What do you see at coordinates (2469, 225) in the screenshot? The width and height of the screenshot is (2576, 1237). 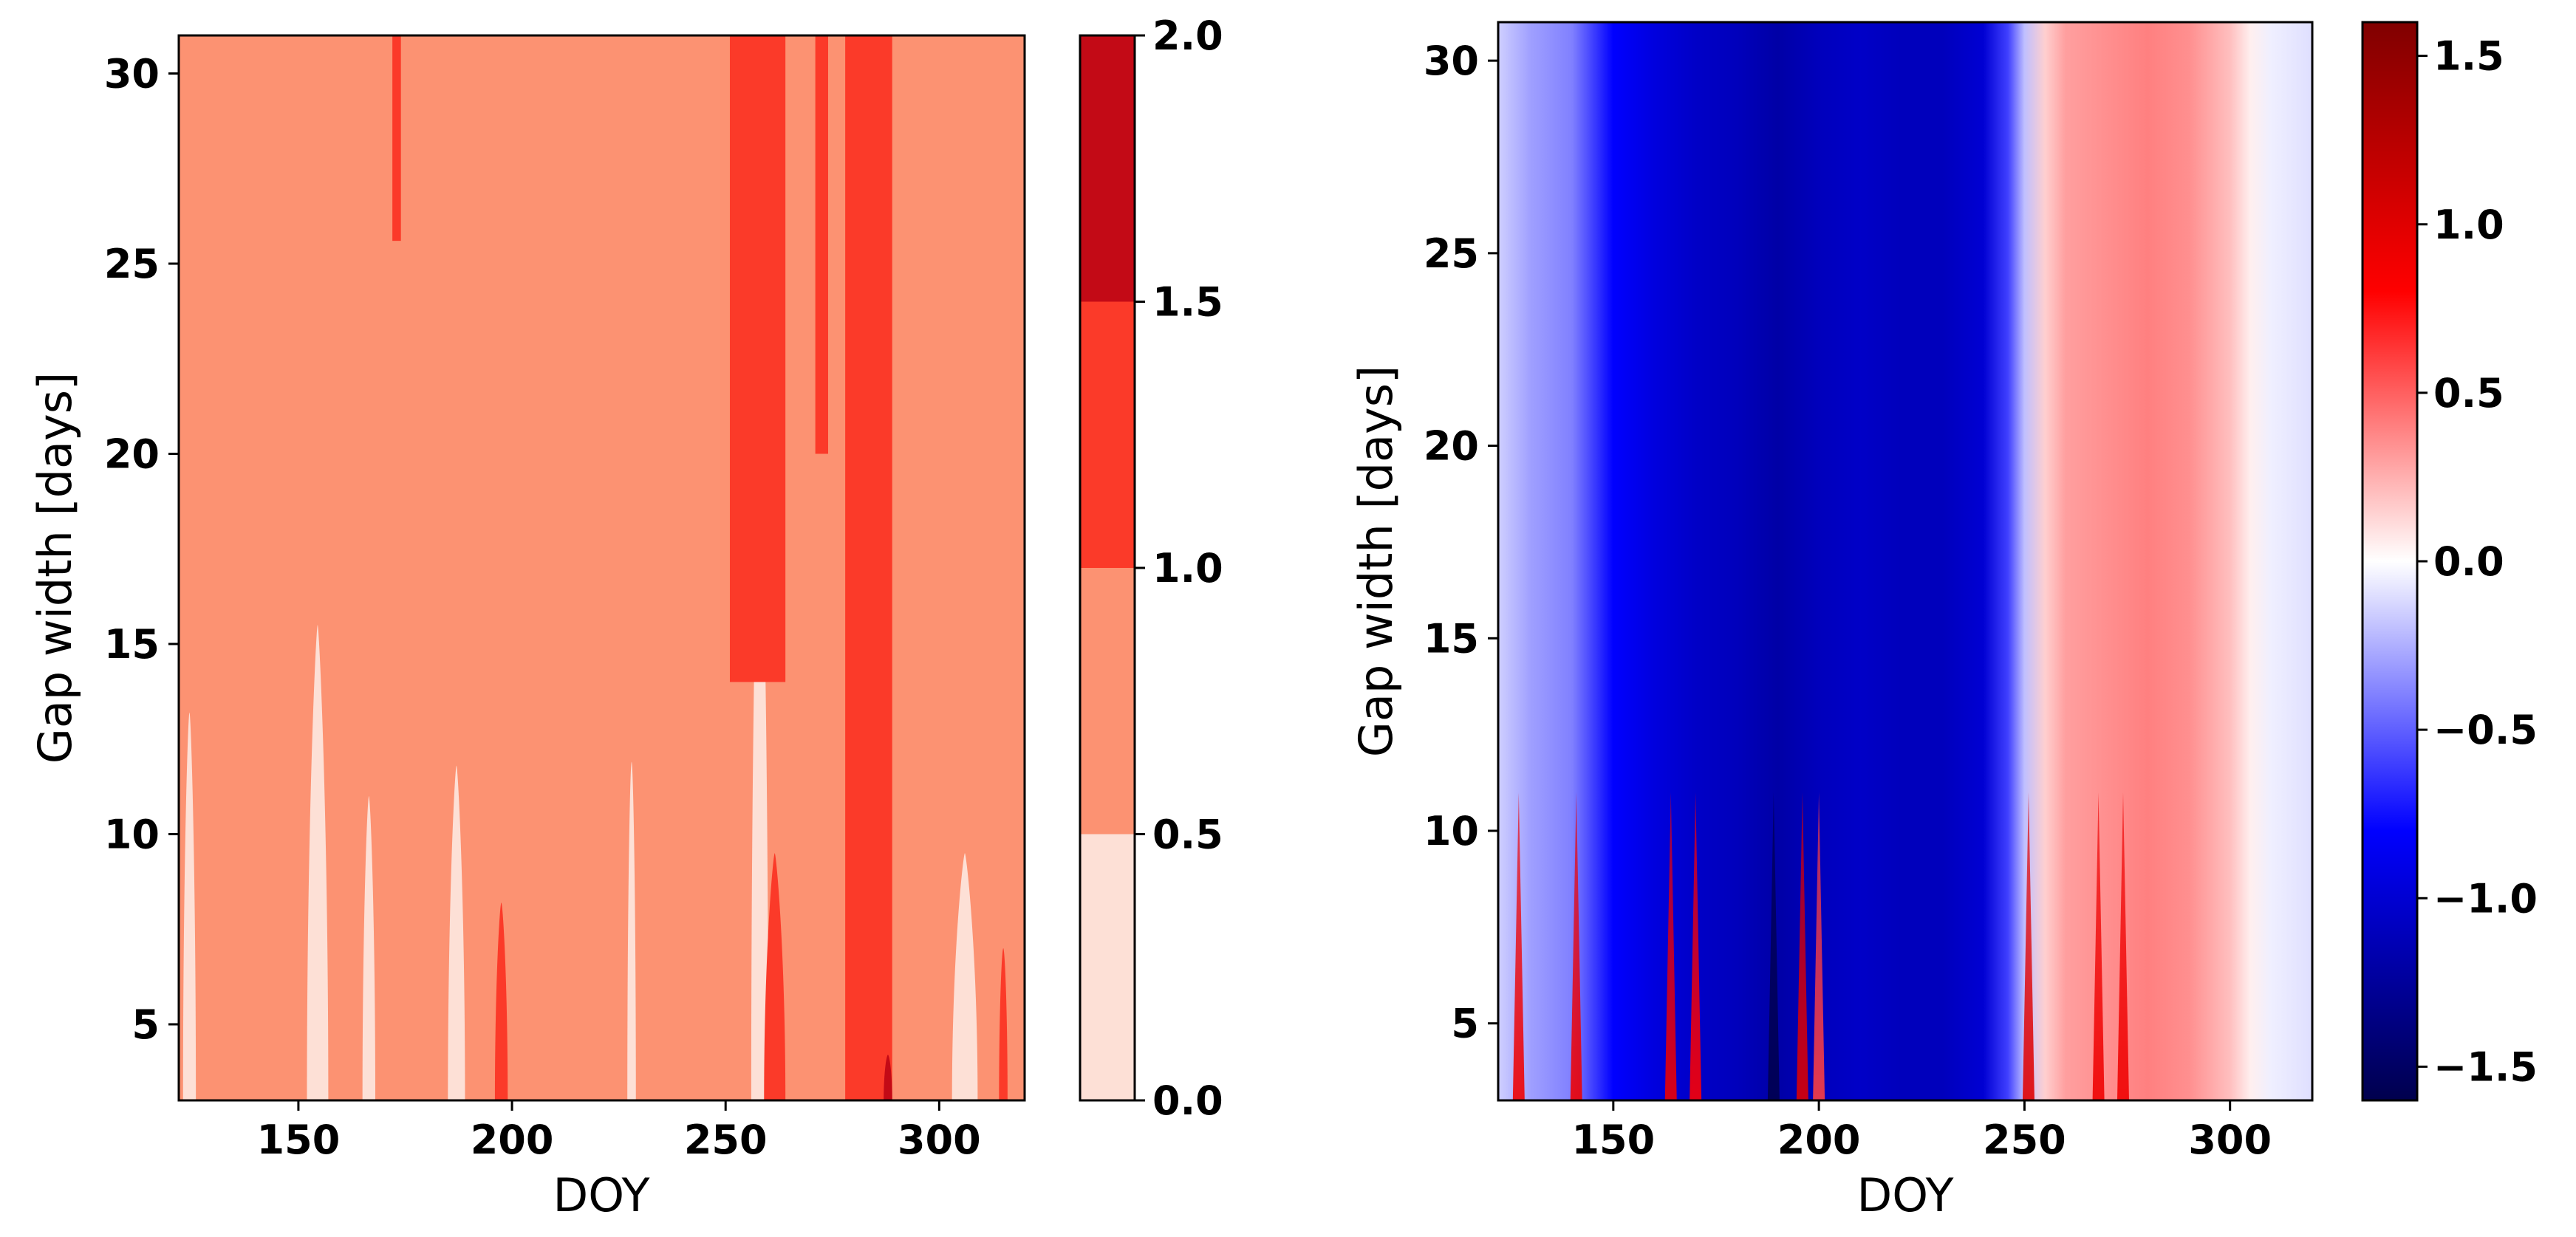 I see `colorbar-2-tick-label: 1.0` at bounding box center [2469, 225].